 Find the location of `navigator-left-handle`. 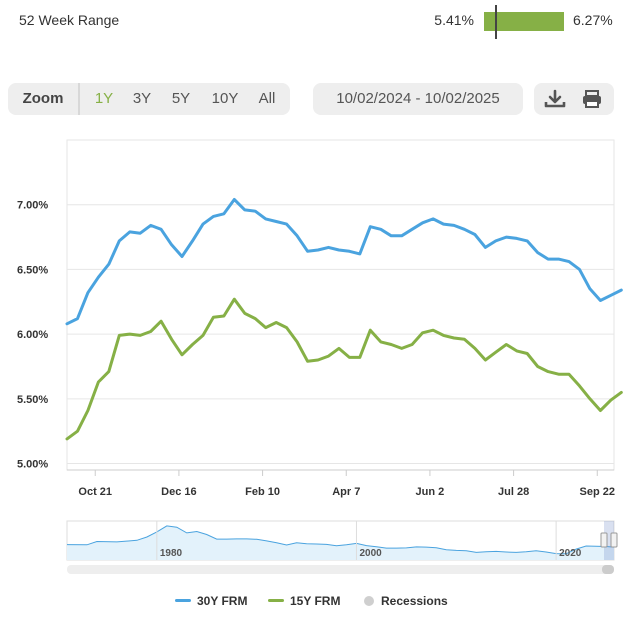

navigator-left-handle is located at coordinates (604, 540).